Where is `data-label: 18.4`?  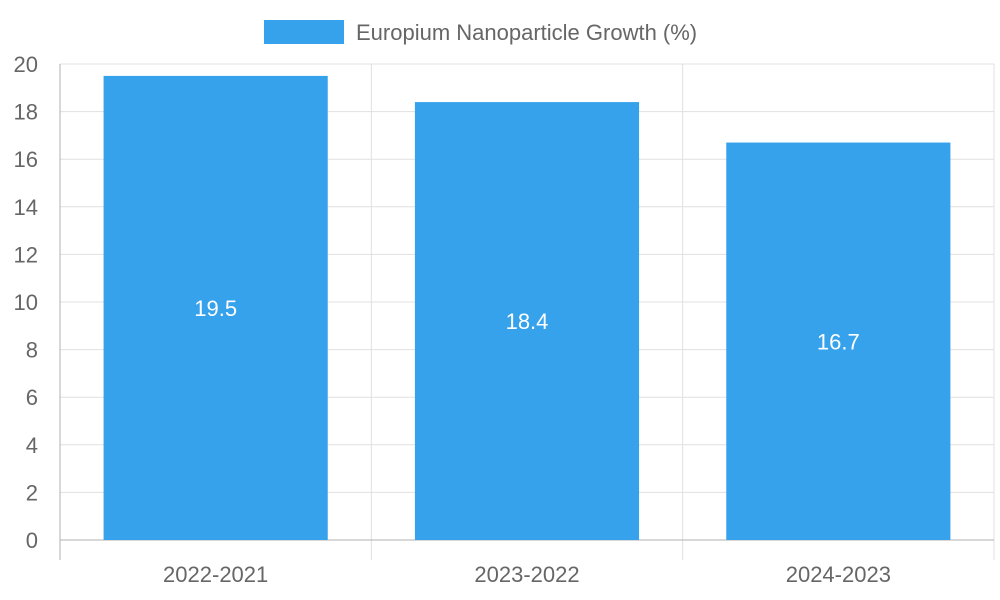
data-label: 18.4 is located at coordinates (527, 321).